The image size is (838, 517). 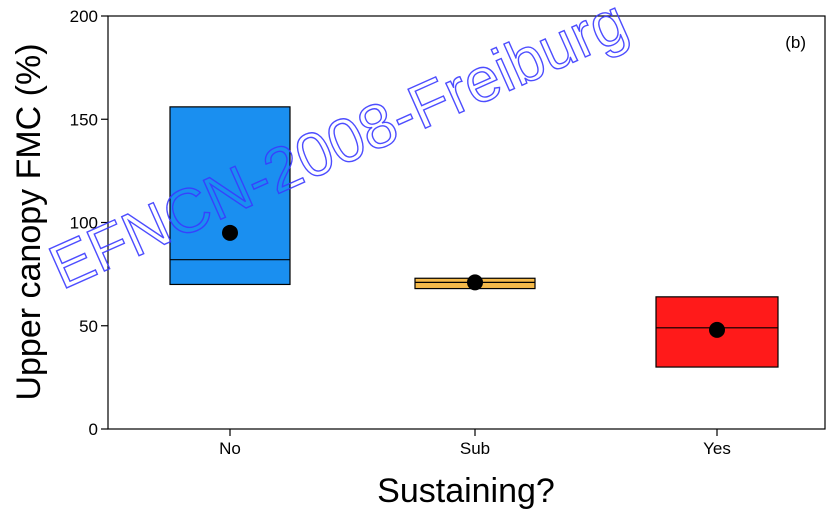 What do you see at coordinates (717, 329) in the screenshot?
I see `mean-point-yes` at bounding box center [717, 329].